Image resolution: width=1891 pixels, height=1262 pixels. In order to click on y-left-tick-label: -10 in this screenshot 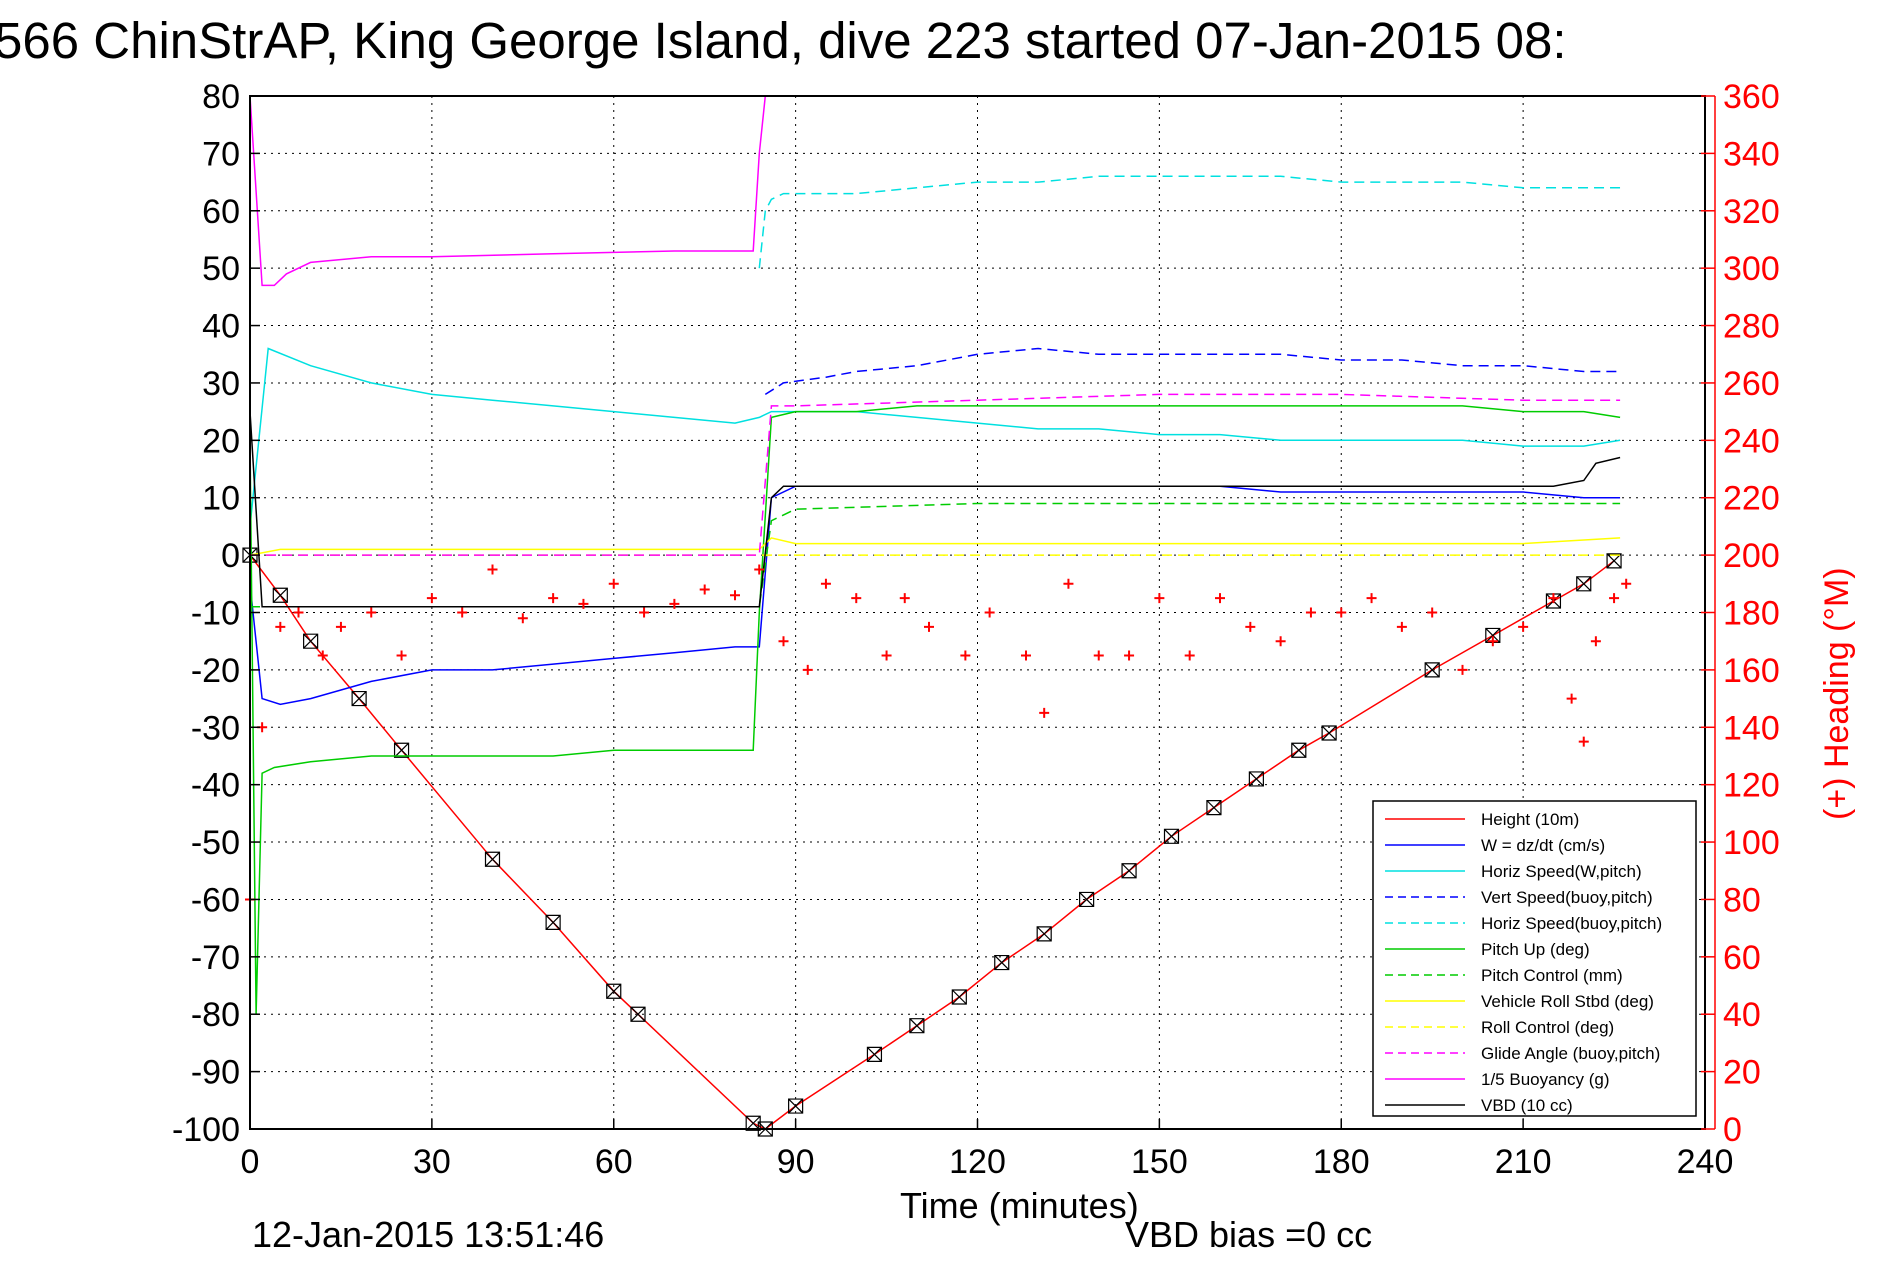, I will do `click(215, 614)`.